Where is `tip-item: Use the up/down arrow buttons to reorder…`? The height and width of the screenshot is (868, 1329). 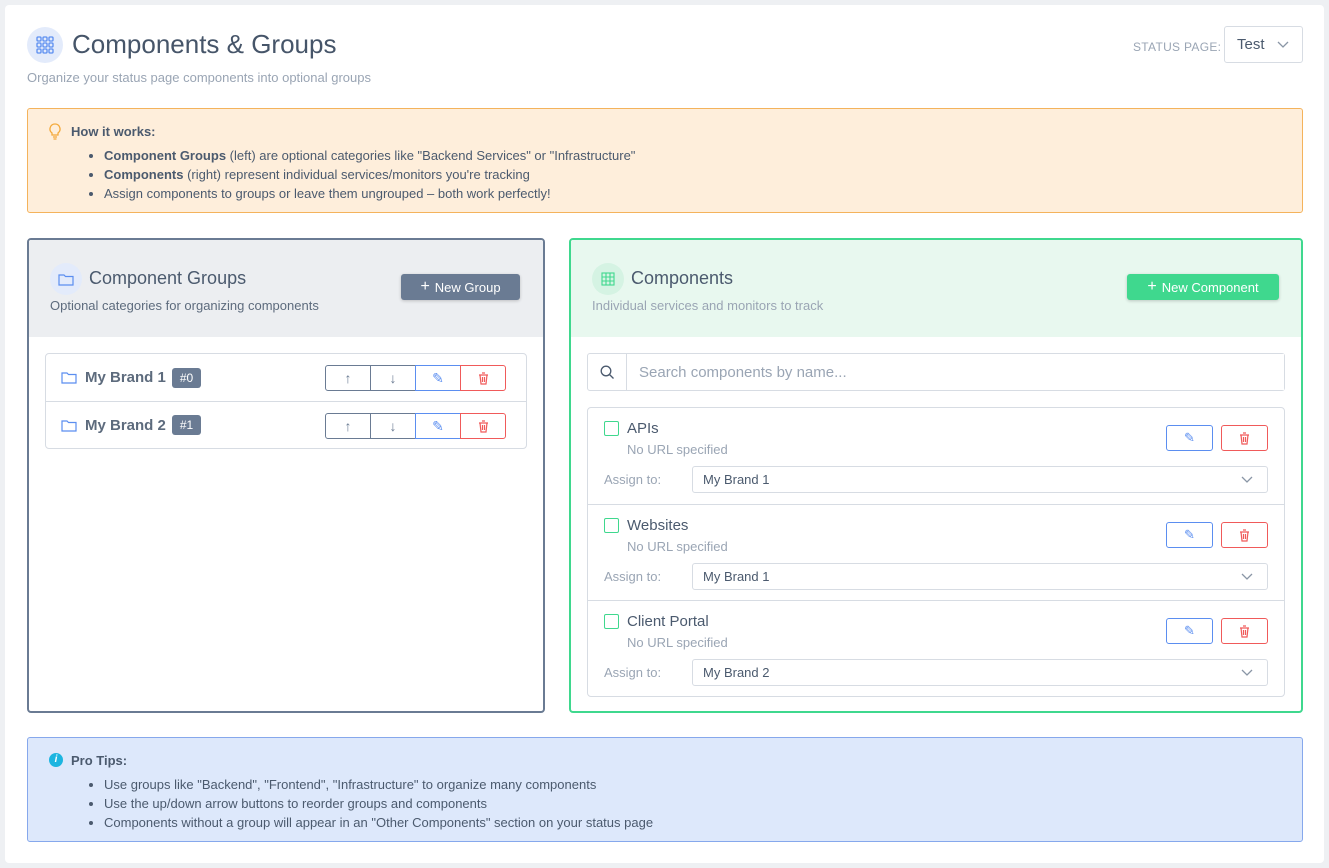
tip-item: Use the up/down arrow buttons to reorder… is located at coordinates (378, 803).